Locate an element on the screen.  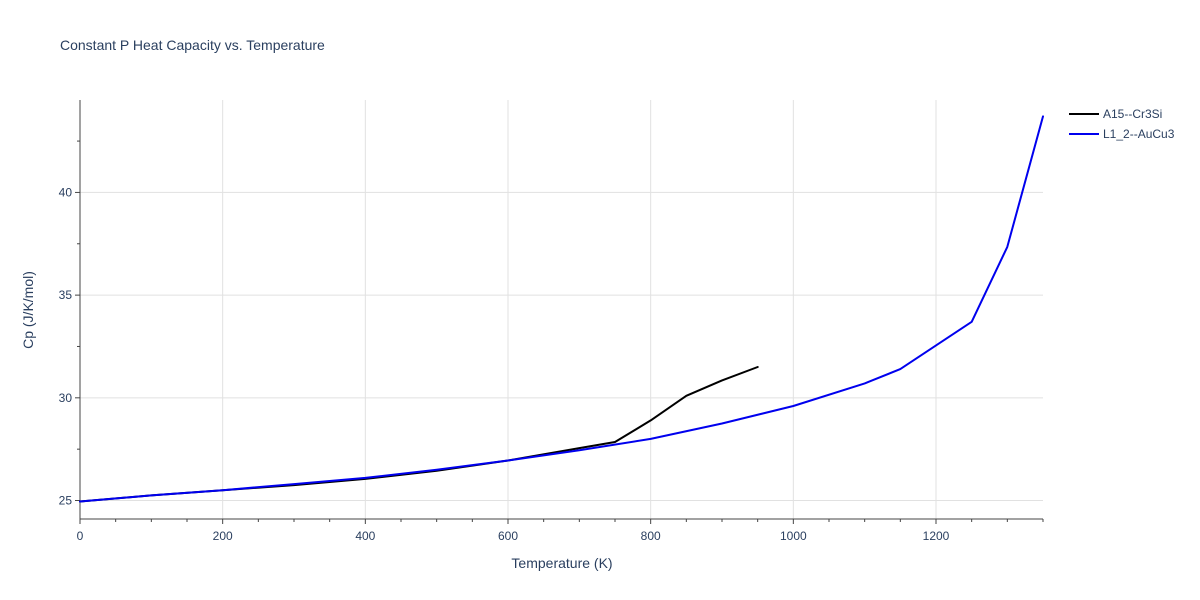
legend-label: A15--Cr3Si is located at coordinates (1132, 114).